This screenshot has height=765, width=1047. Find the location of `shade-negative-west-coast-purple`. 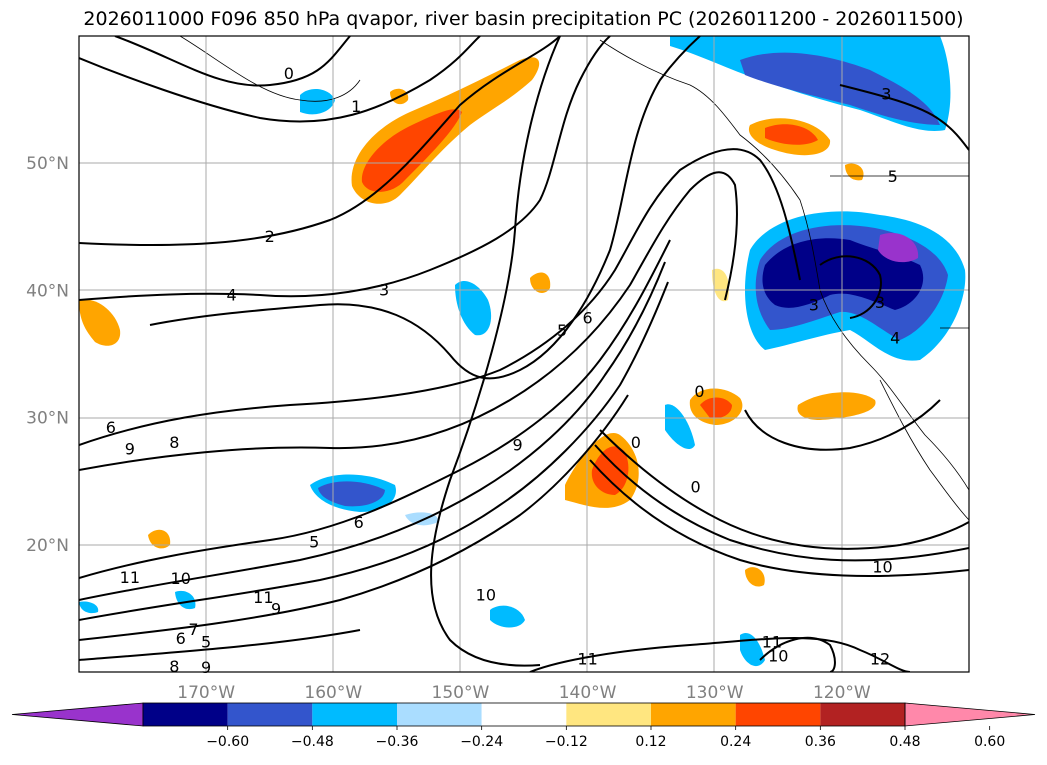

shade-negative-west-coast-purple is located at coordinates (898, 247).